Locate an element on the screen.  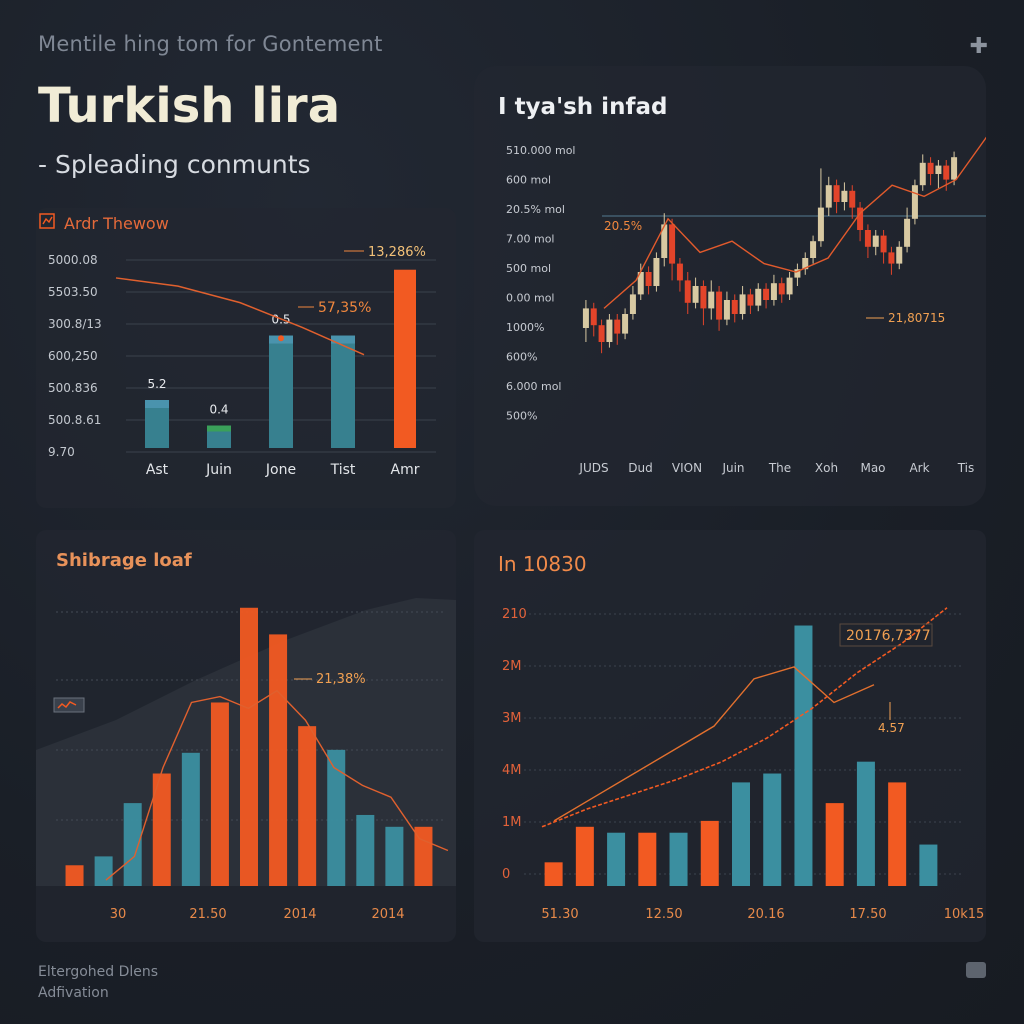
x-tick-label: Ark is located at coordinates (919, 468).